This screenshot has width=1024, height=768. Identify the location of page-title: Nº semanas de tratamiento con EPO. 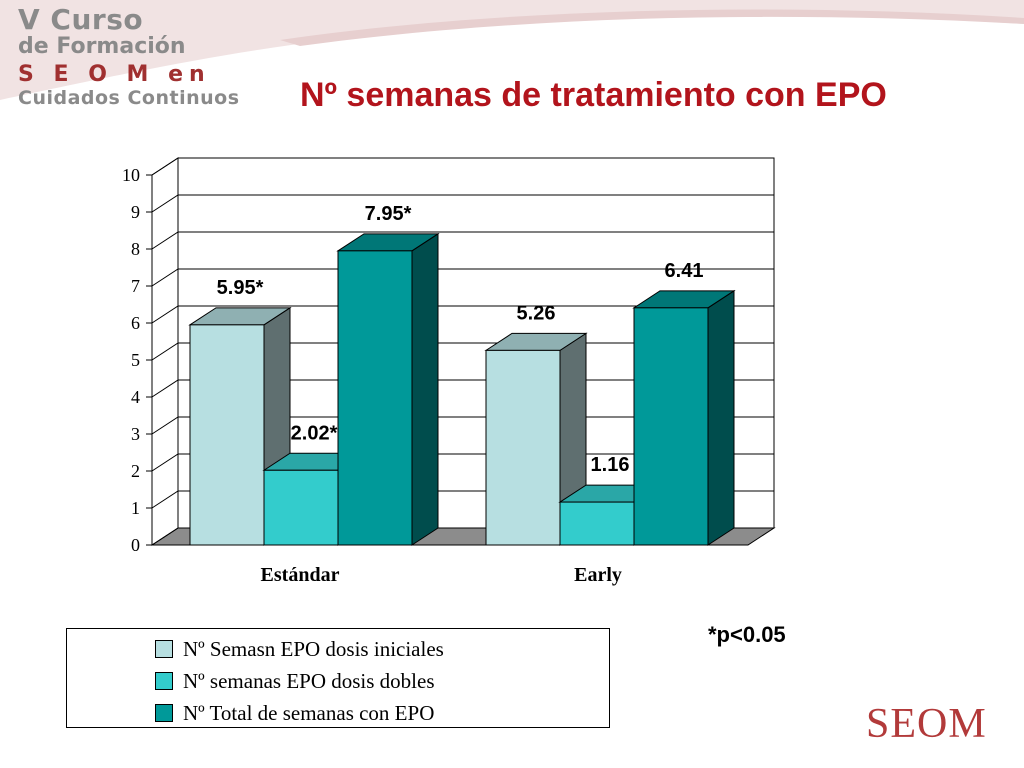
(593, 95).